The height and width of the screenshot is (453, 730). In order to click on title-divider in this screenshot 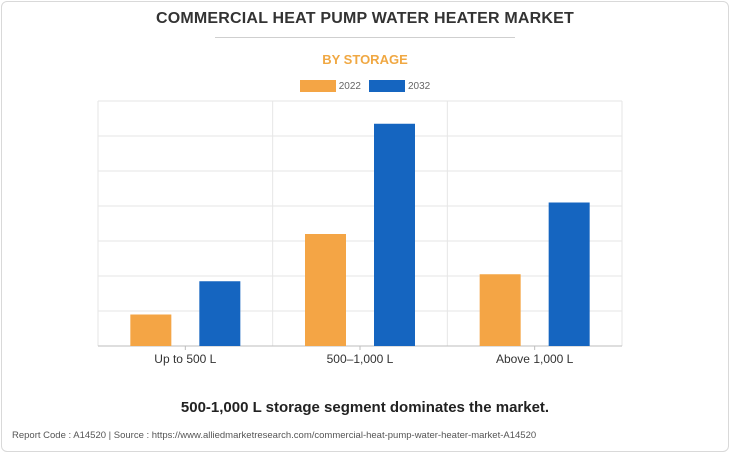, I will do `click(365, 37)`.